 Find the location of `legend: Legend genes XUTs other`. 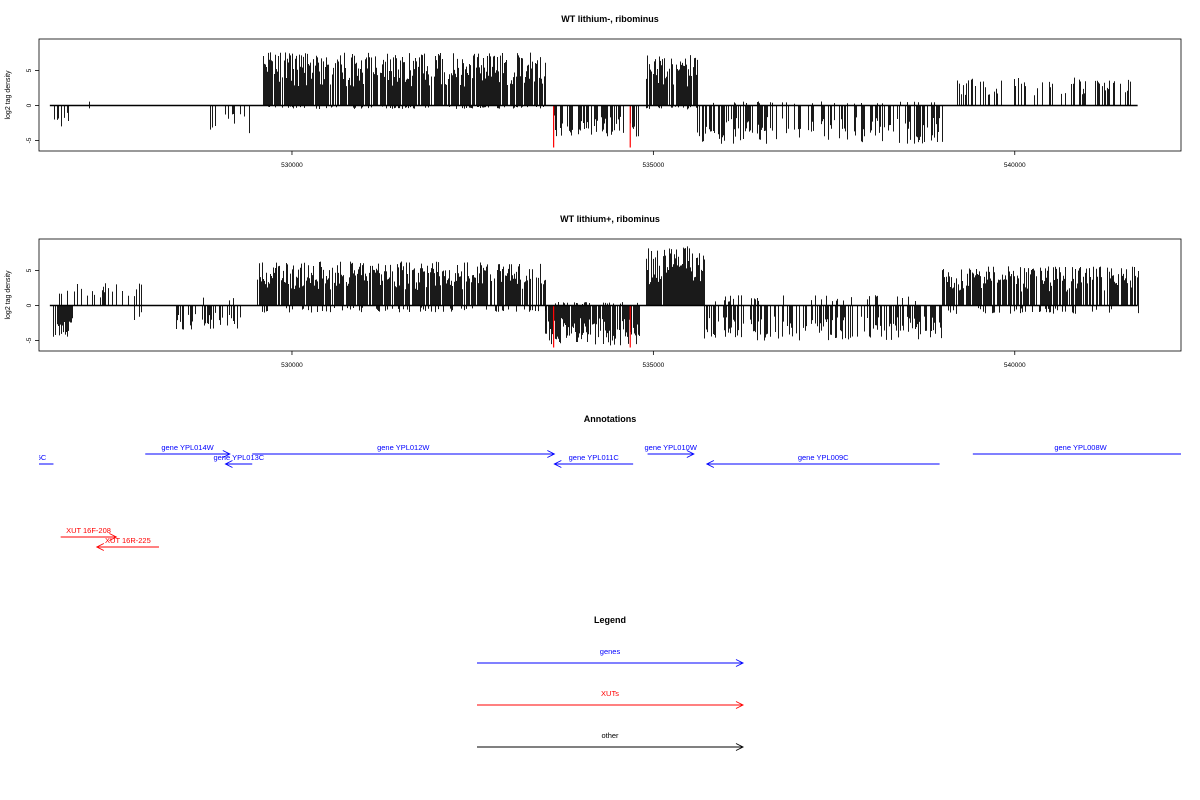

legend: Legend genes XUTs other is located at coordinates (611, 683).